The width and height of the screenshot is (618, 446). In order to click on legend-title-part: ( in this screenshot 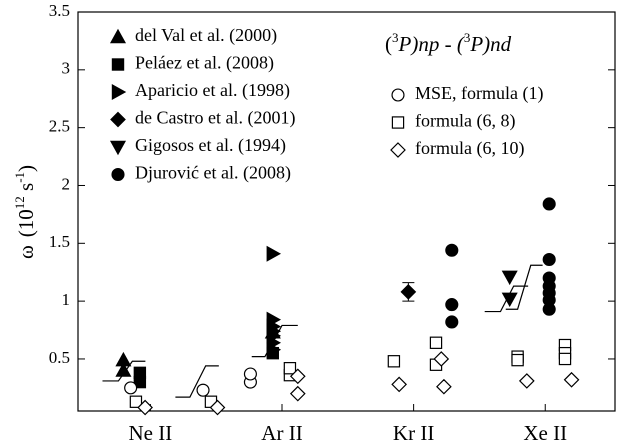, I will do `click(388, 44)`.